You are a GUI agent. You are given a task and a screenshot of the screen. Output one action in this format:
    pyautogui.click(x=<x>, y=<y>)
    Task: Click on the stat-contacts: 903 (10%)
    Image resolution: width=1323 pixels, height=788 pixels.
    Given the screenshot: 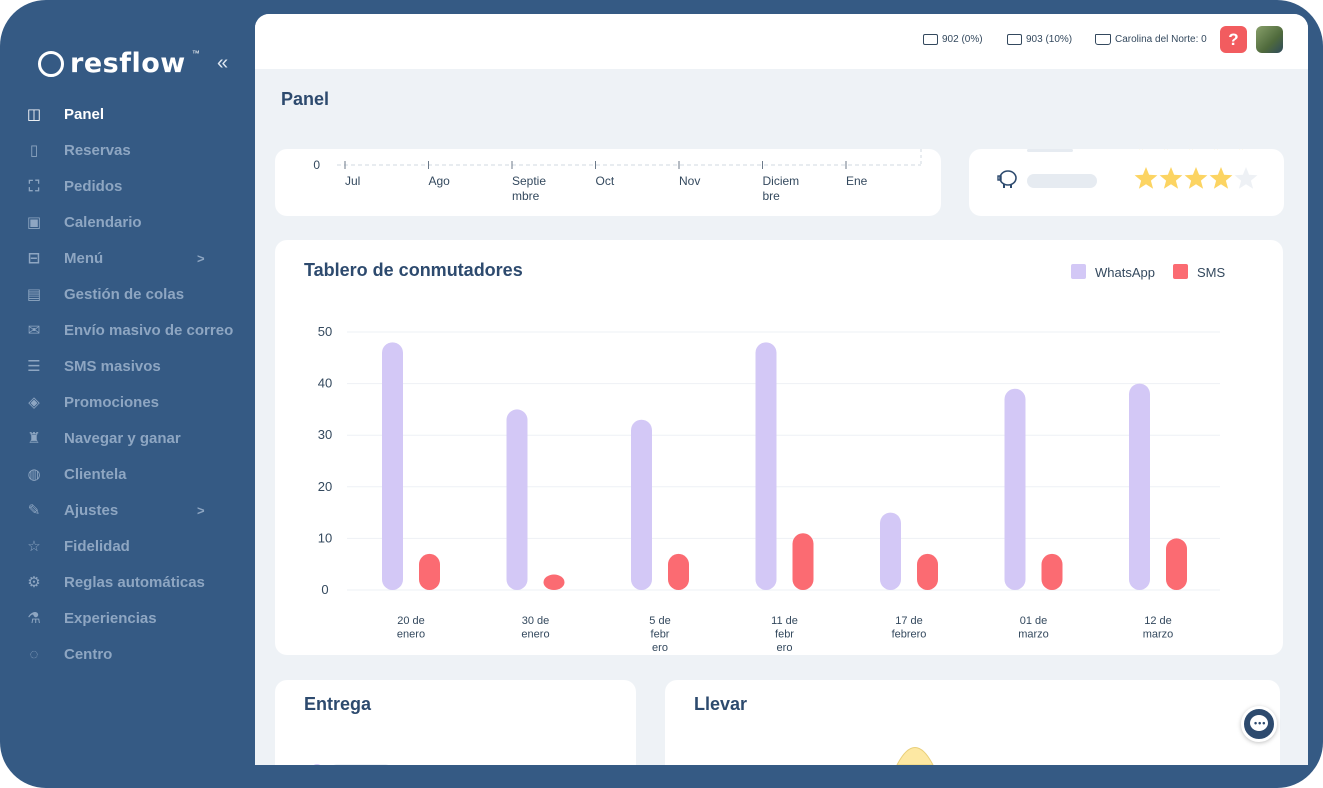 What is the action you would take?
    pyautogui.click(x=1039, y=39)
    